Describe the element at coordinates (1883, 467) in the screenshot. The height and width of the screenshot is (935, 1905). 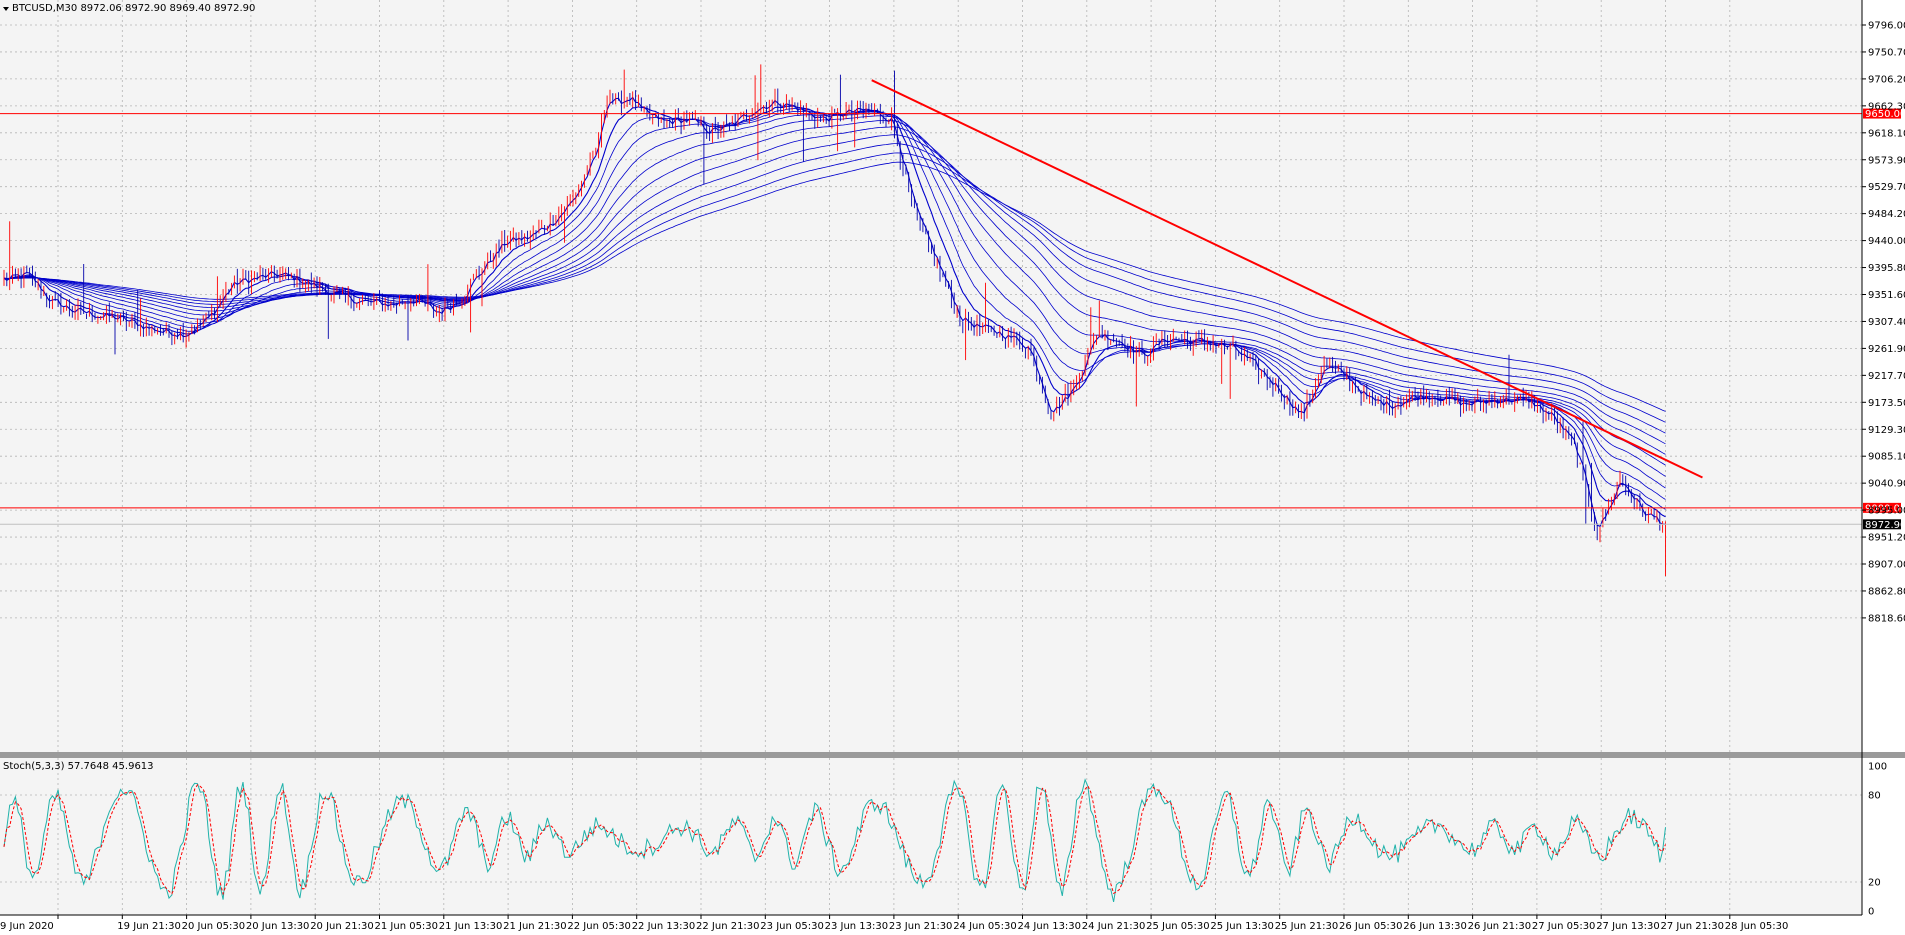
I see `price-axis-background` at that location.